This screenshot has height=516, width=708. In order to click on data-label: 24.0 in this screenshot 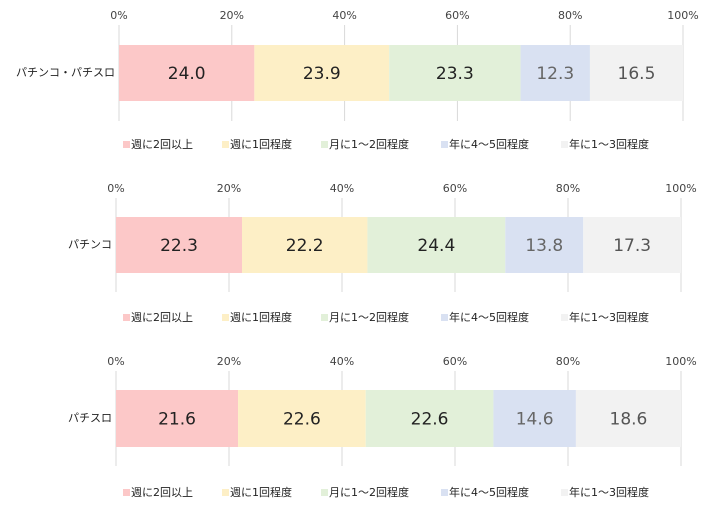, I will do `click(187, 74)`.